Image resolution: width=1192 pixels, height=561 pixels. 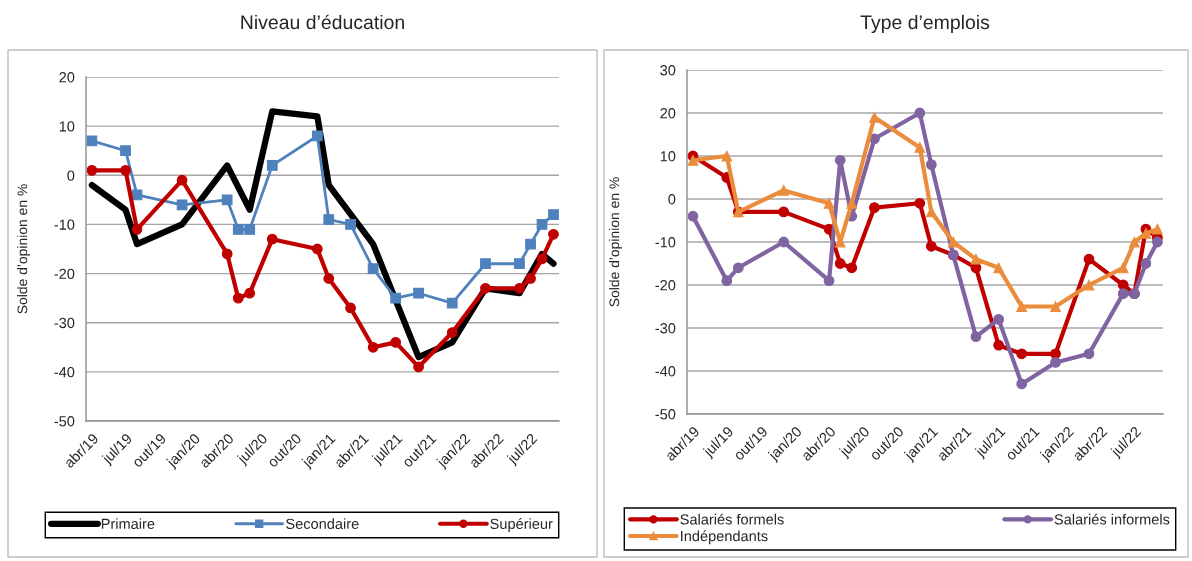 What do you see at coordinates (128, 523) in the screenshot?
I see `legend-label: Primaire` at bounding box center [128, 523].